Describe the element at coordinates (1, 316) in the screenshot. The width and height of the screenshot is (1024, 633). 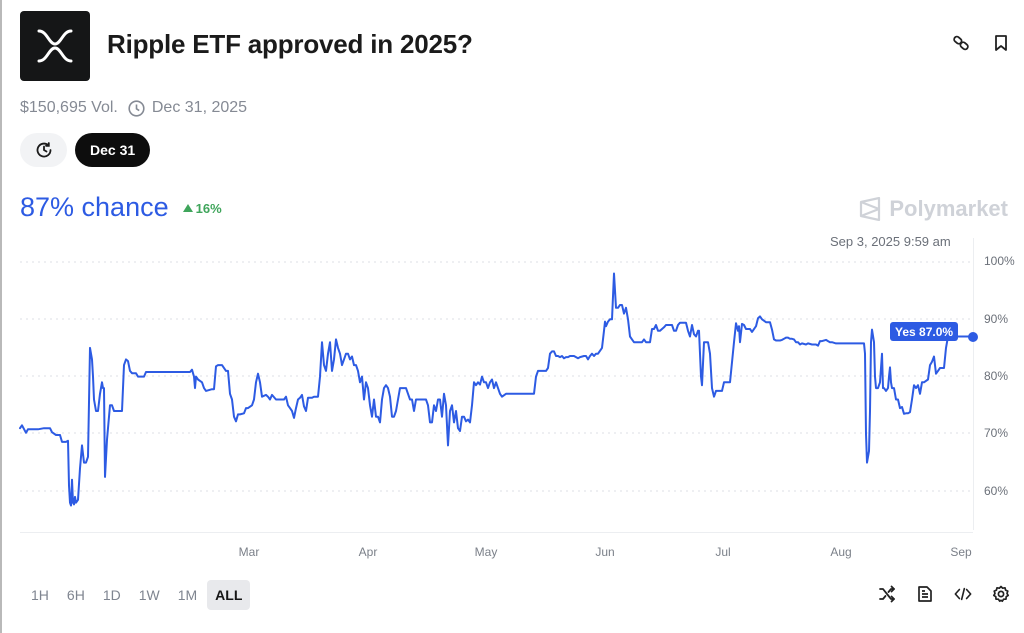
I see `window-left-border` at that location.